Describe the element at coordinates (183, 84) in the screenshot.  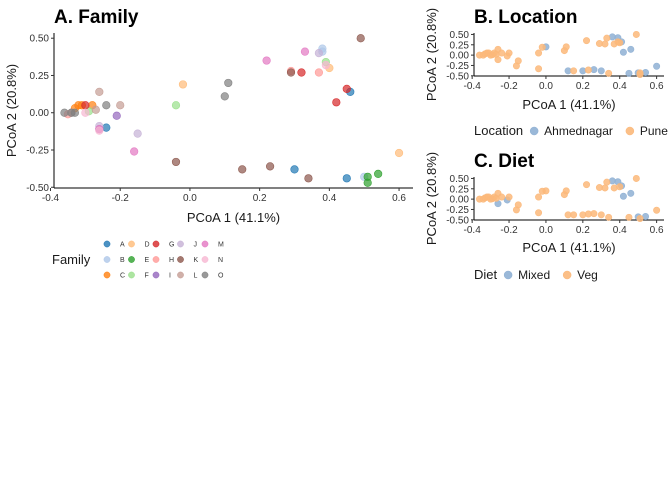
I see `point-d` at that location.